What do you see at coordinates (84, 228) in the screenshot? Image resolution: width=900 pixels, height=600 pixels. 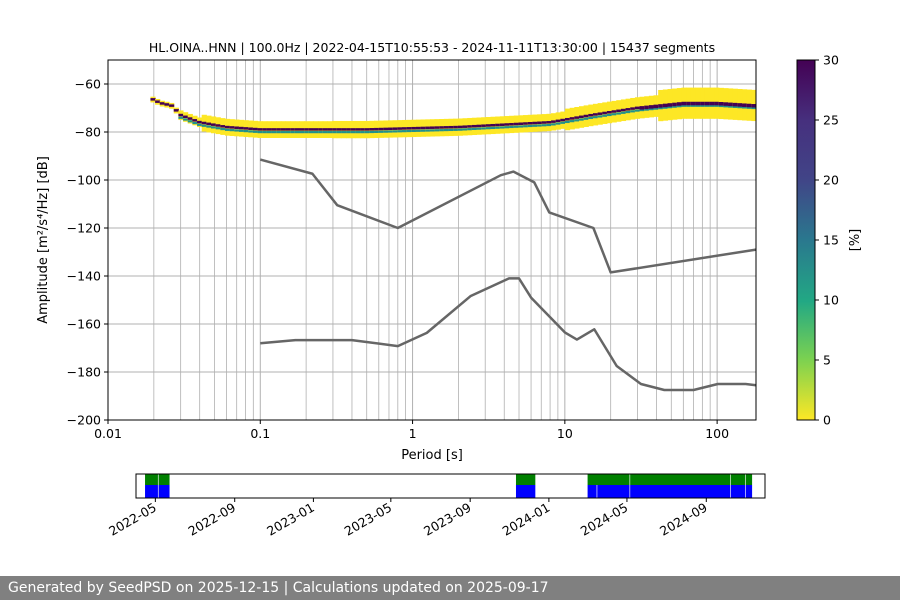 I see `y-tick-label: −120` at bounding box center [84, 228].